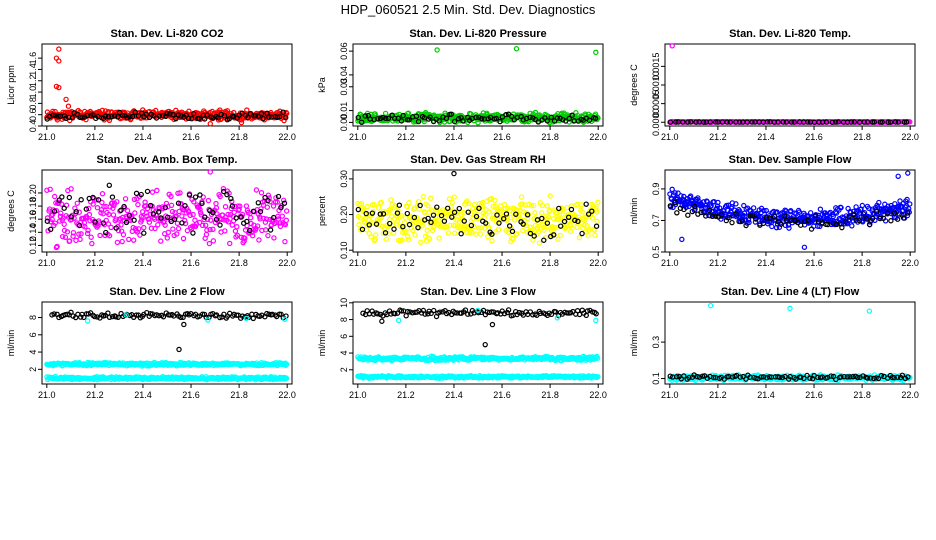 Image resolution: width=936 pixels, height=540 pixels. Describe the element at coordinates (149, 86) in the screenshot. I see `series-spikes` at that location.